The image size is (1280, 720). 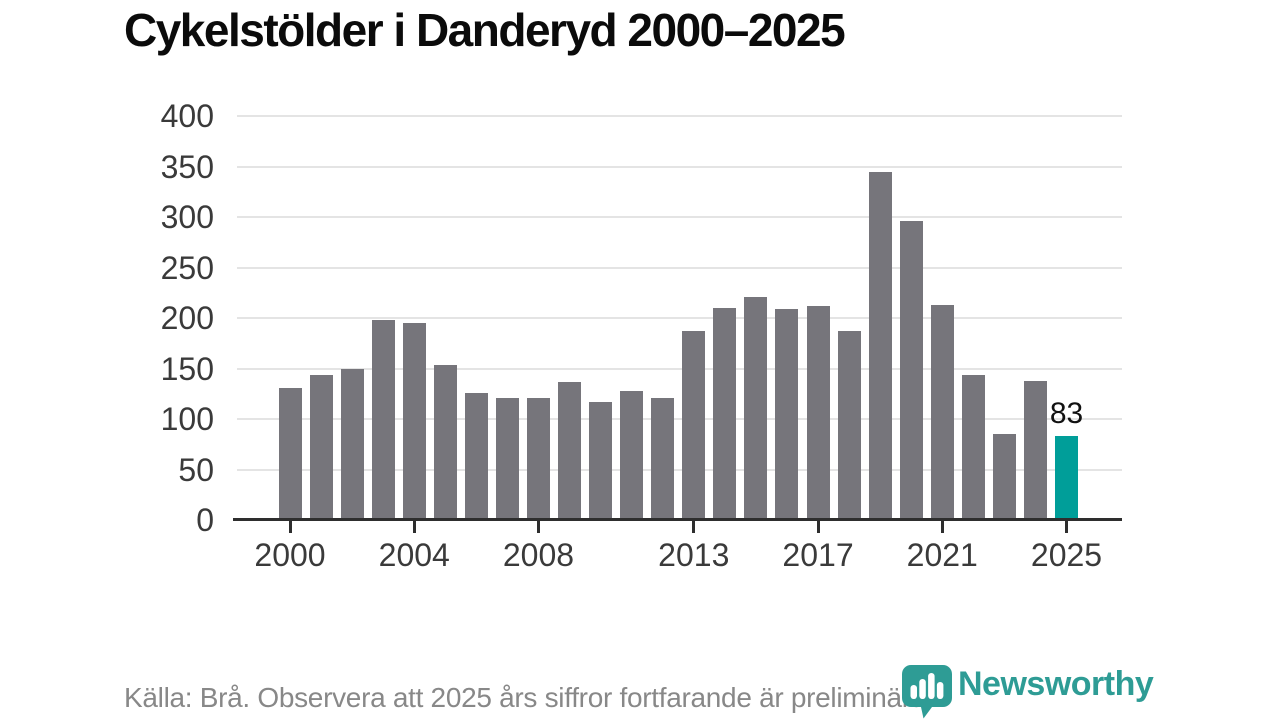 What do you see at coordinates (187, 116) in the screenshot?
I see `y-tick-label-400: 400` at bounding box center [187, 116].